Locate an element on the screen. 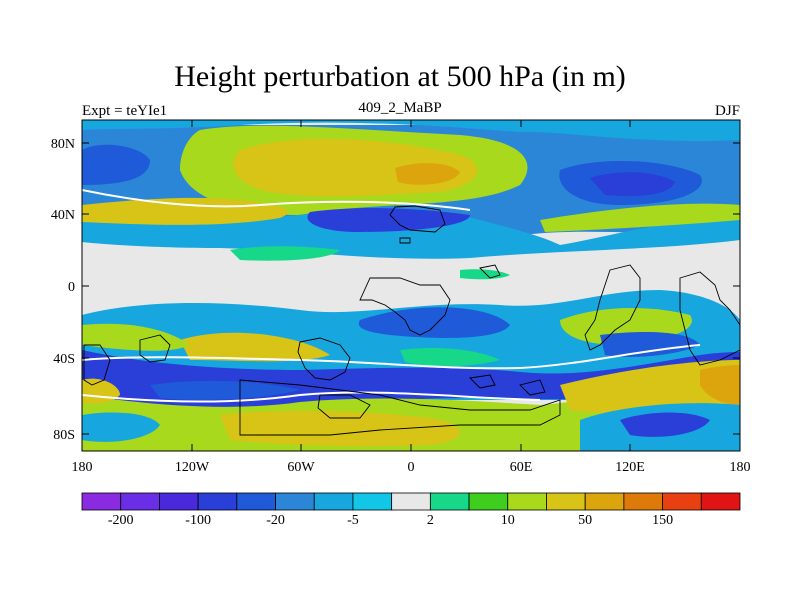 The image size is (800, 600). polar-dark-east is located at coordinates (665, 424).